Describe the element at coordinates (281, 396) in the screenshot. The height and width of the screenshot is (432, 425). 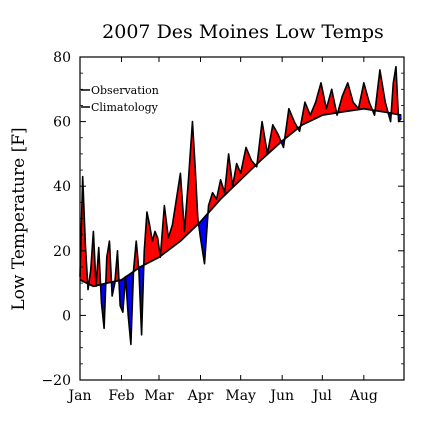
I see `x-tick-label: Jun` at that location.